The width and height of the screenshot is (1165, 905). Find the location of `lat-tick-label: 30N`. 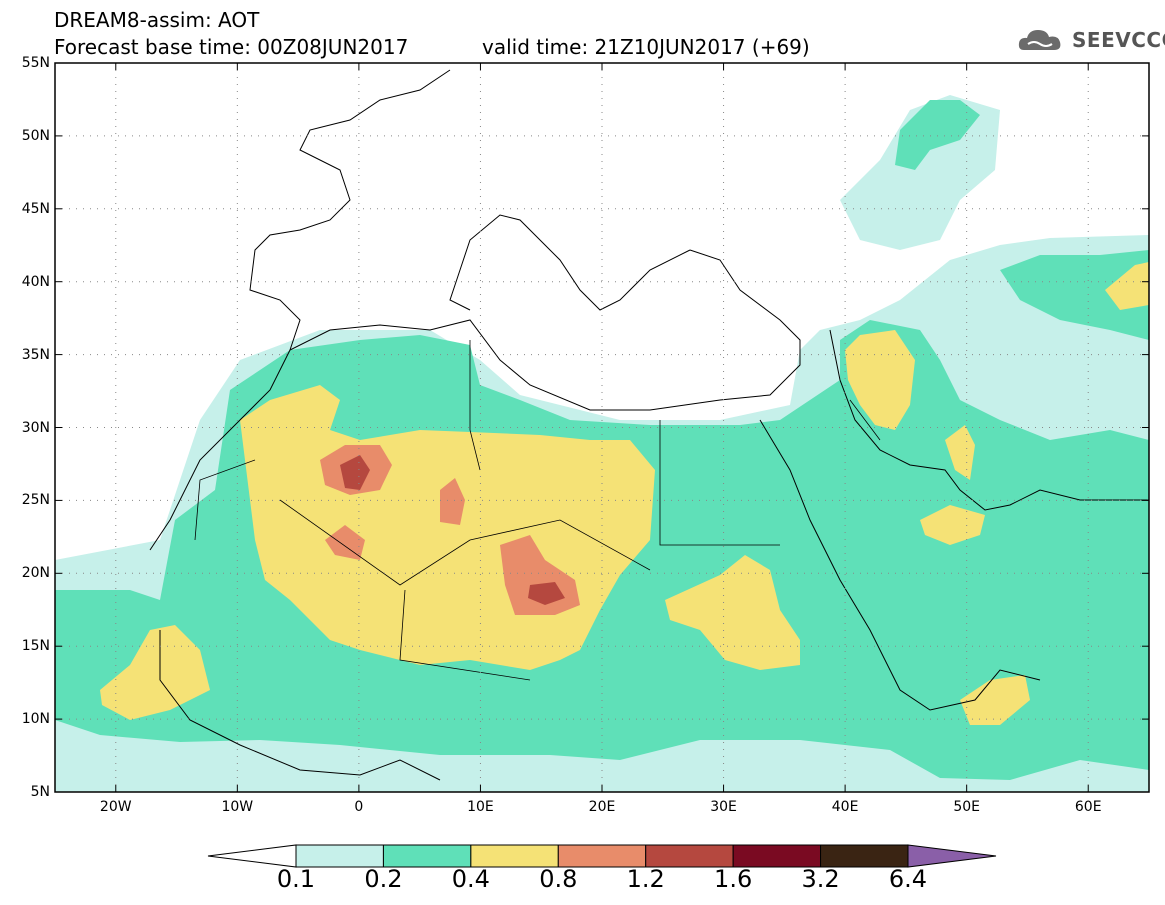

lat-tick-label: 30N is located at coordinates (35, 427).